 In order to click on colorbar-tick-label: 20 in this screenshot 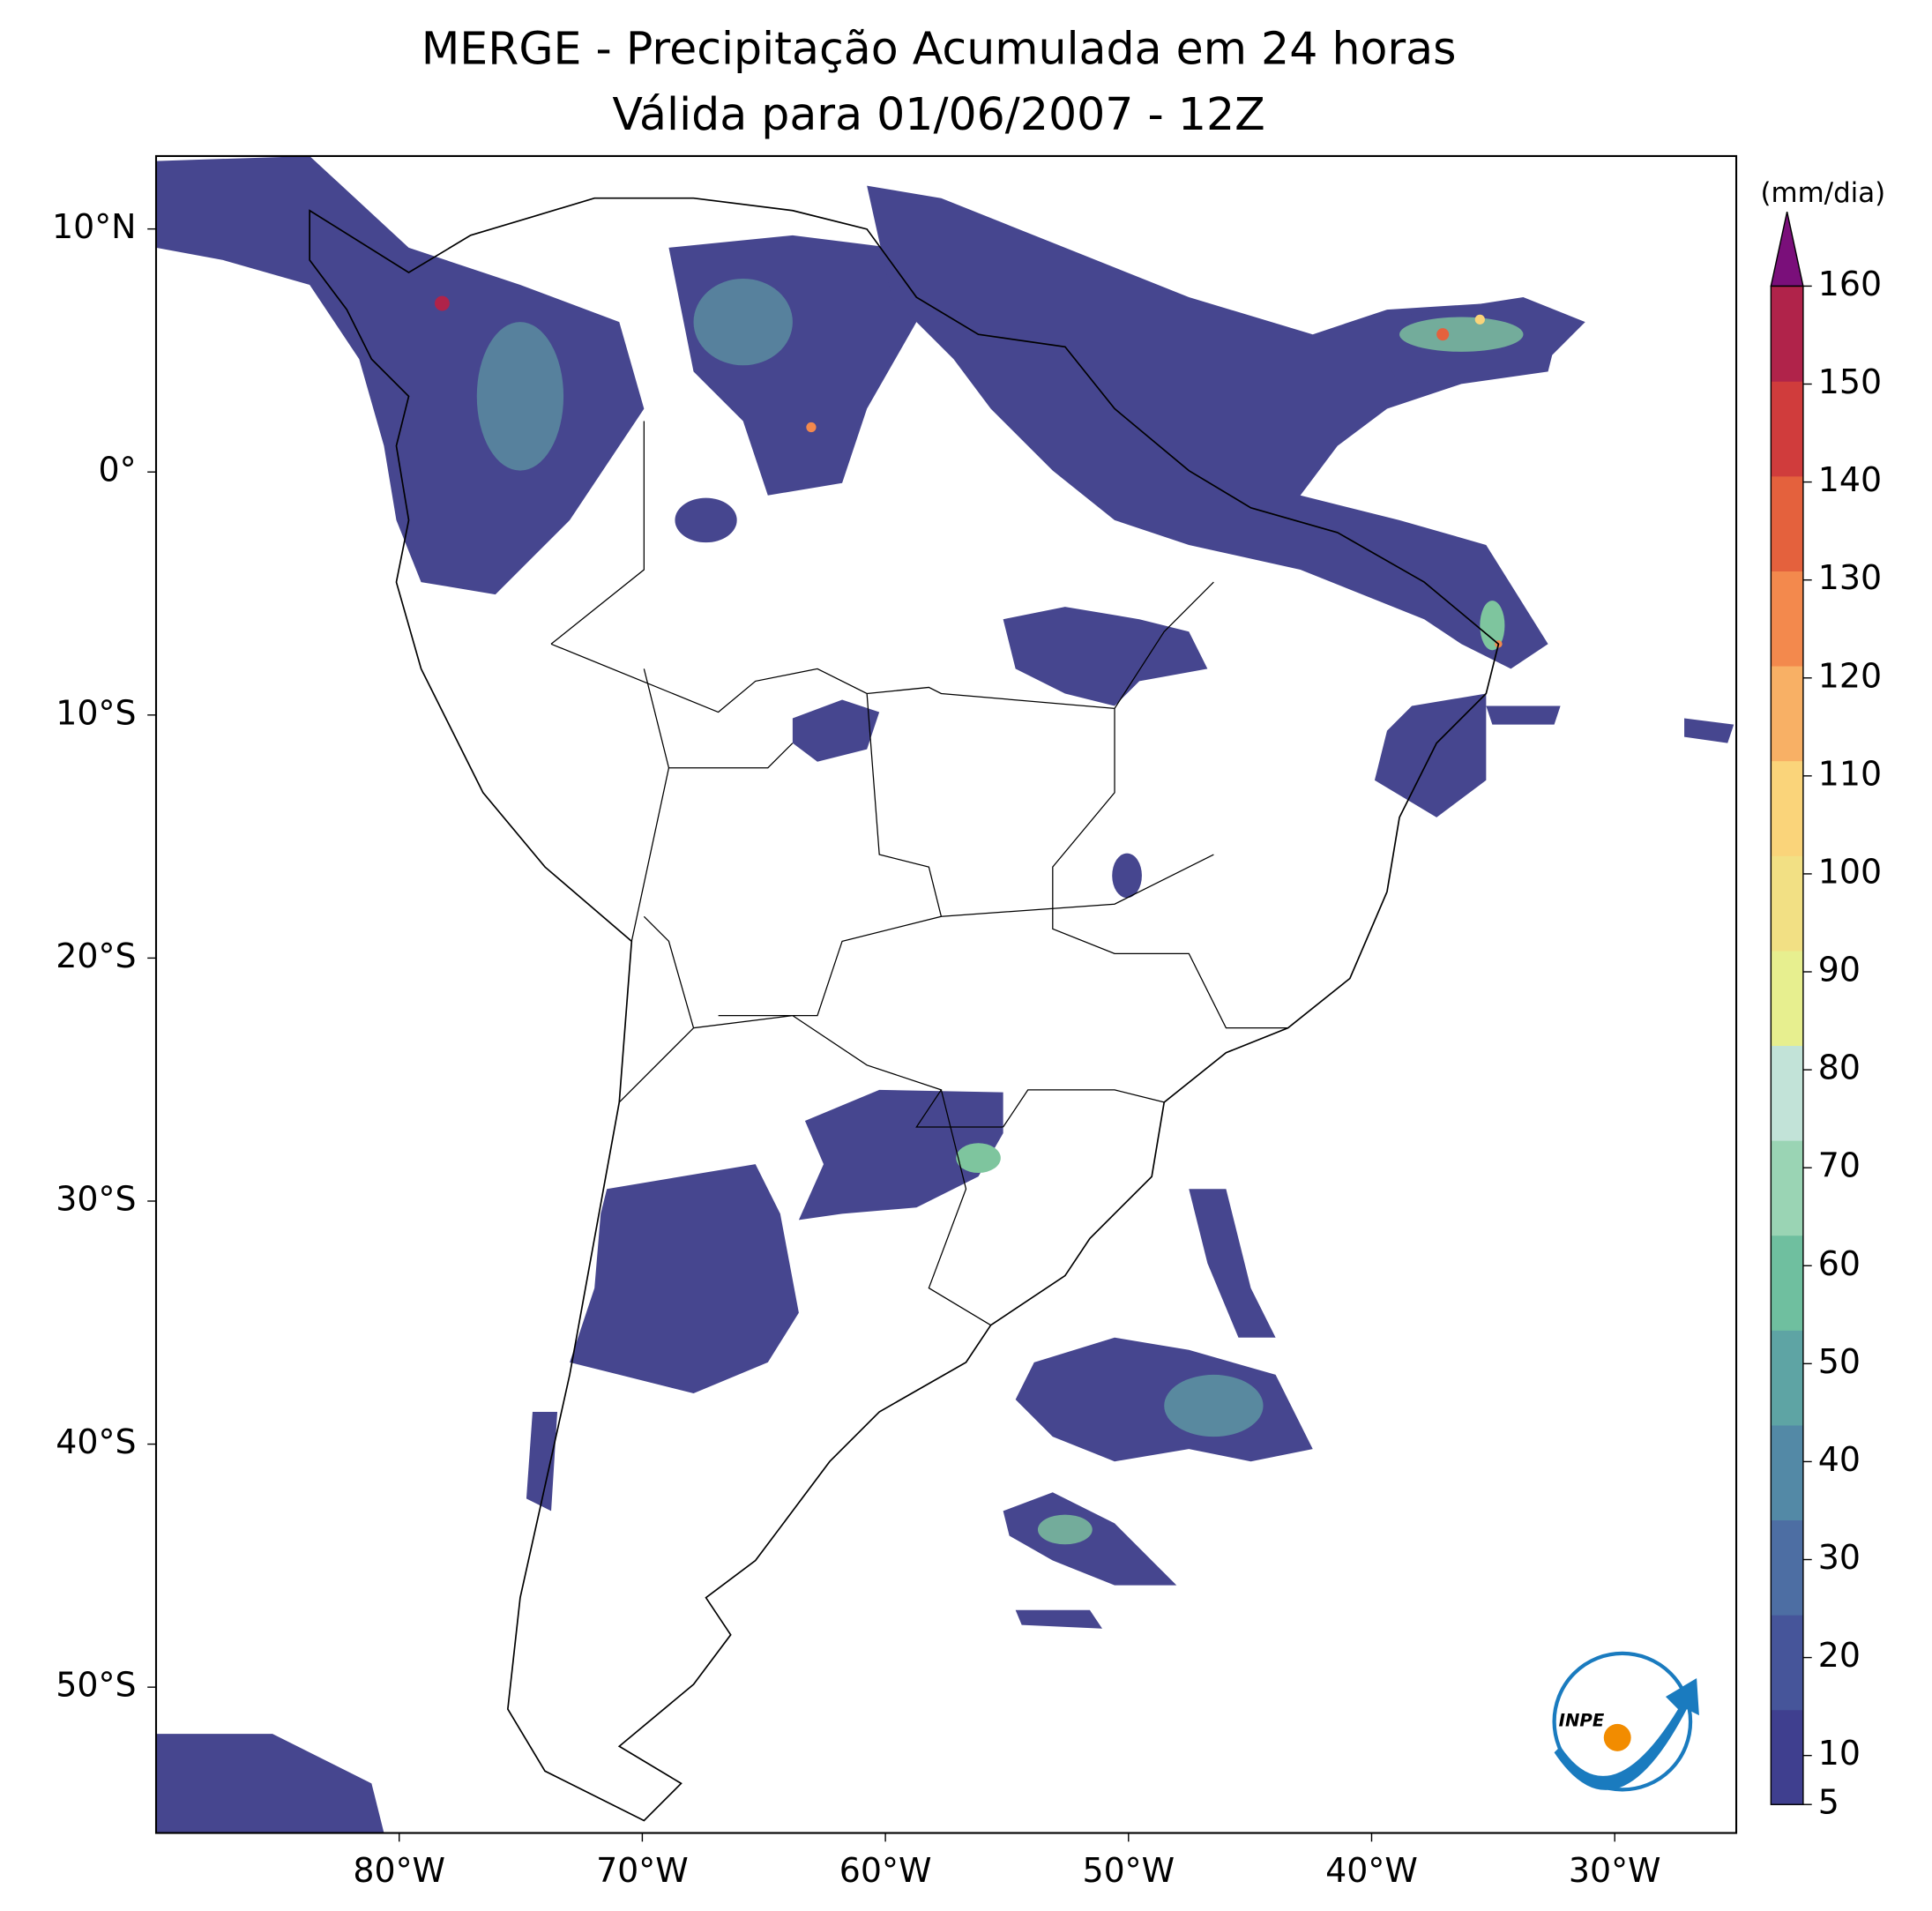, I will do `click(1839, 1656)`.